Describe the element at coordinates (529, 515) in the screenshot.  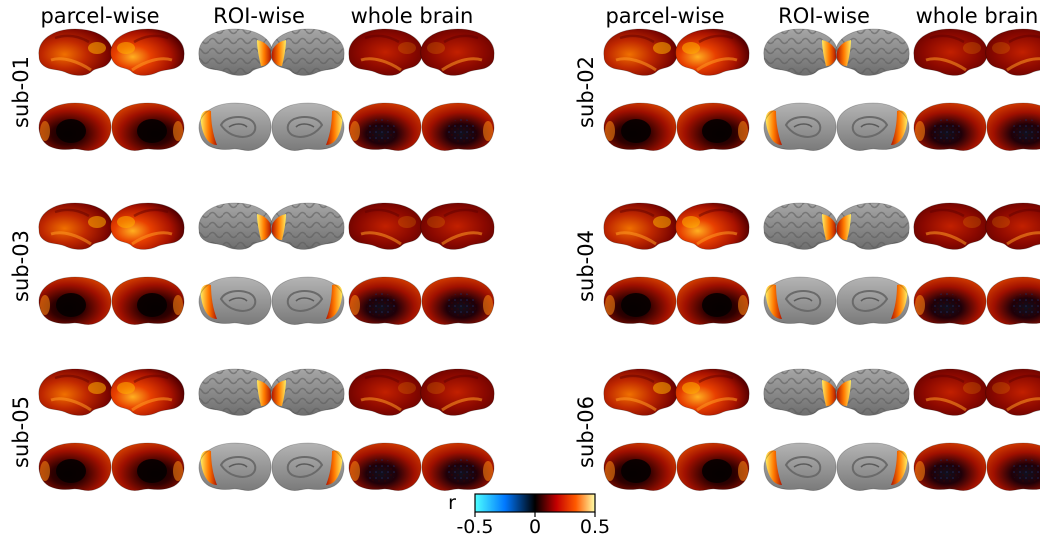
I see `colorbar: r -0.5 0 0.5` at that location.